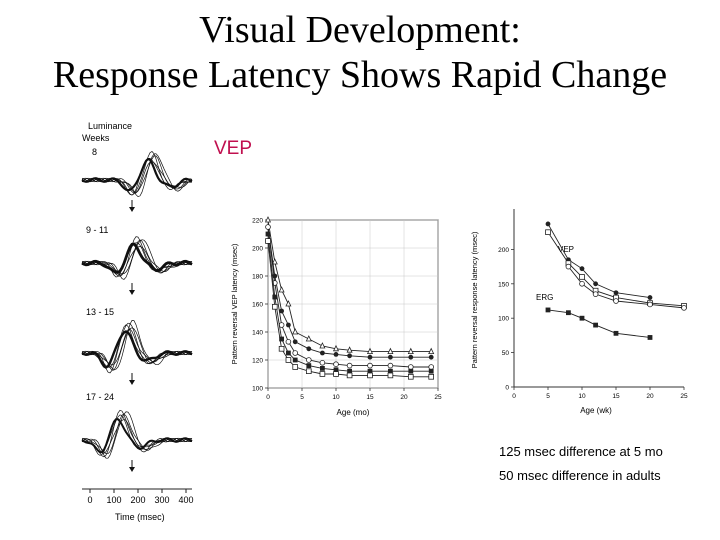 This screenshot has width=720, height=540. What do you see at coordinates (353, 412) in the screenshot?
I see `x-axis-label: Age (mo)` at bounding box center [353, 412].